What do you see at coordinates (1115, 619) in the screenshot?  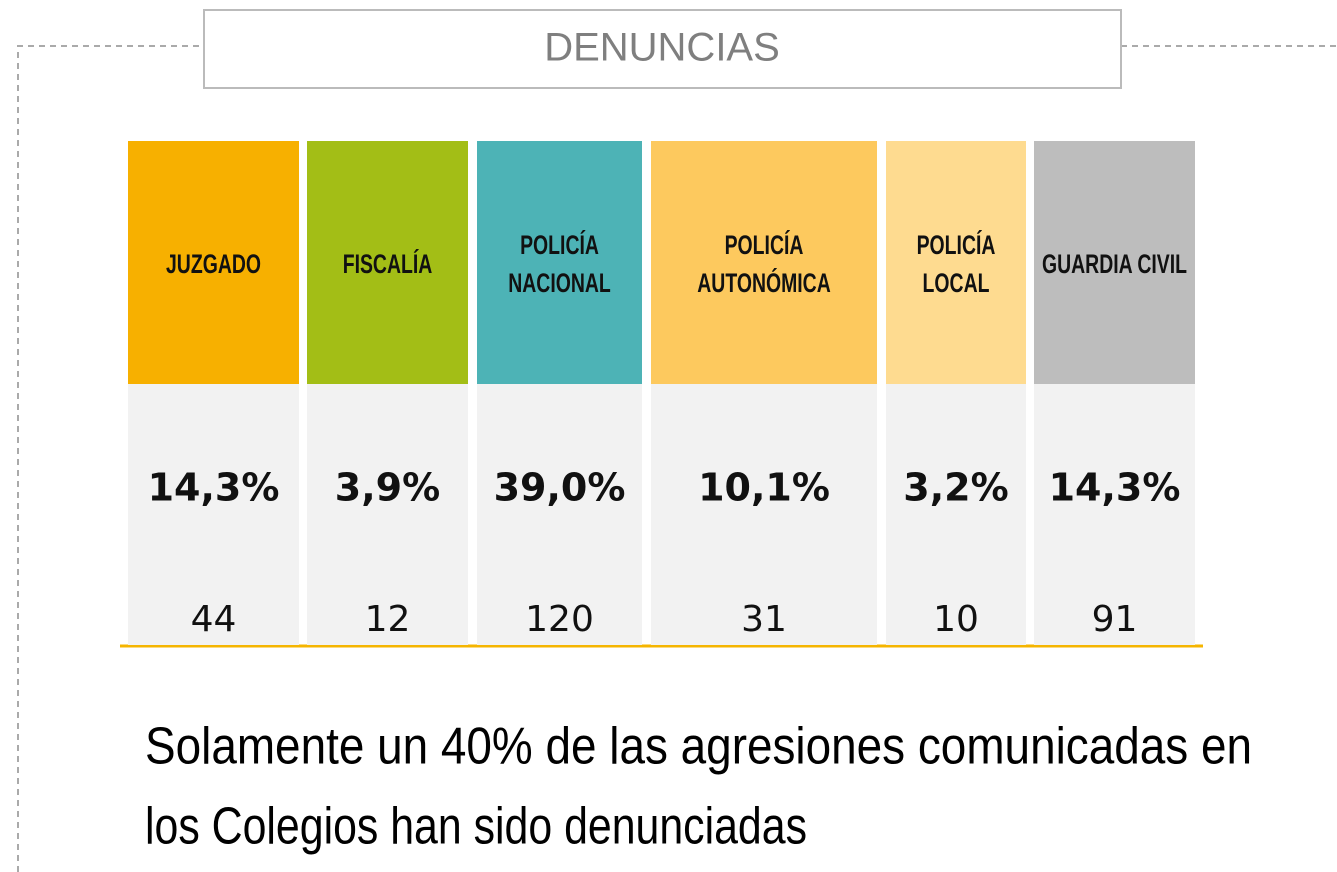 I see `count: 91` at bounding box center [1115, 619].